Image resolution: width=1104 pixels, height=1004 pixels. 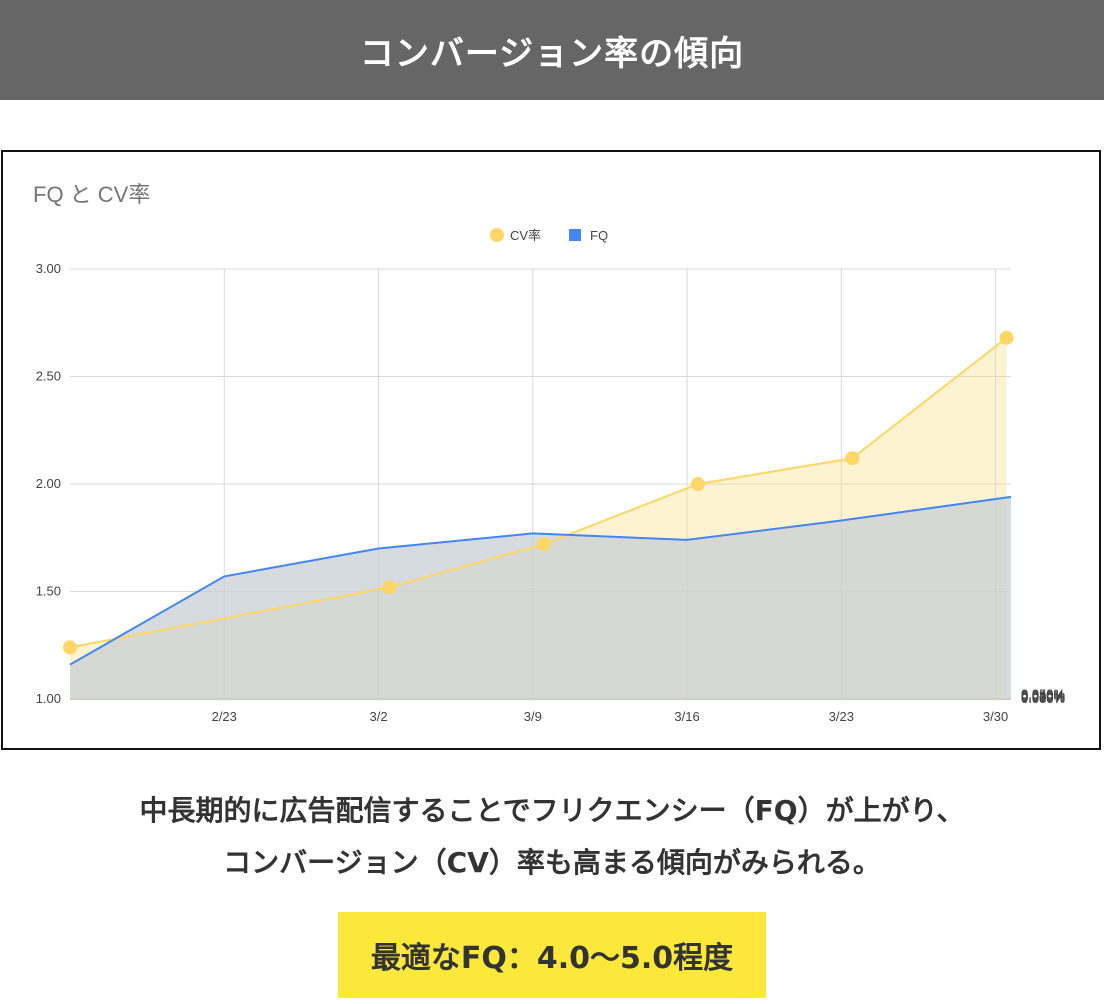 I want to click on legend-cv-marker, so click(x=497, y=235).